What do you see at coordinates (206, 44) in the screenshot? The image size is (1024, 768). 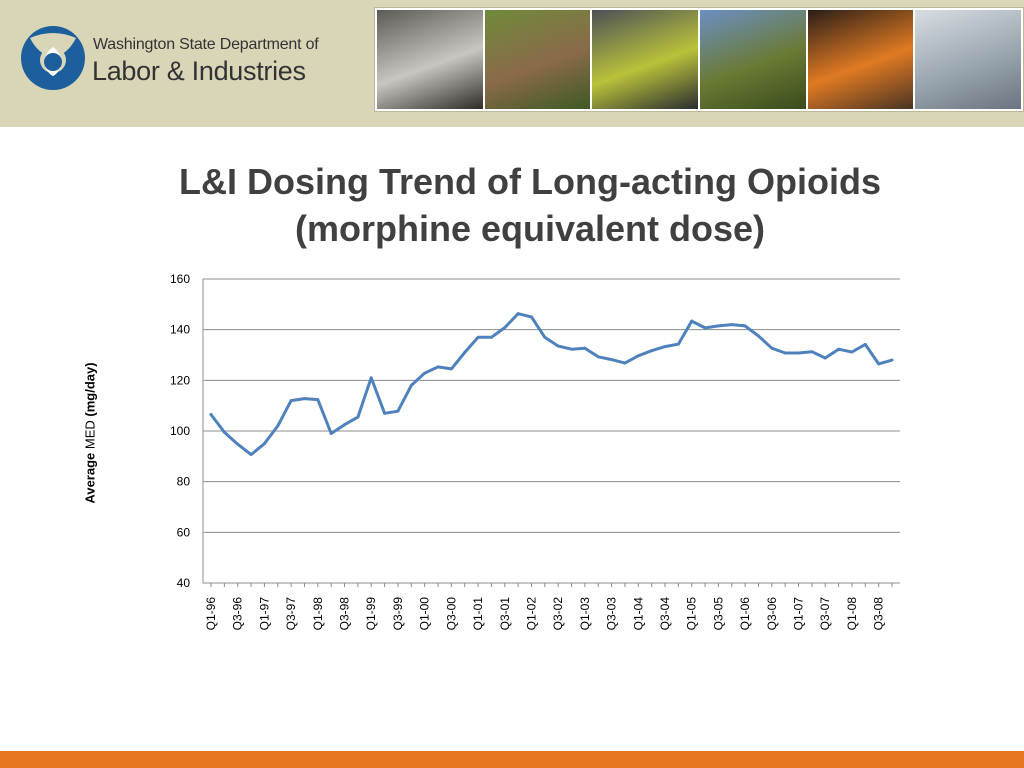 I see `logo-agency-line: Washington State Department of` at bounding box center [206, 44].